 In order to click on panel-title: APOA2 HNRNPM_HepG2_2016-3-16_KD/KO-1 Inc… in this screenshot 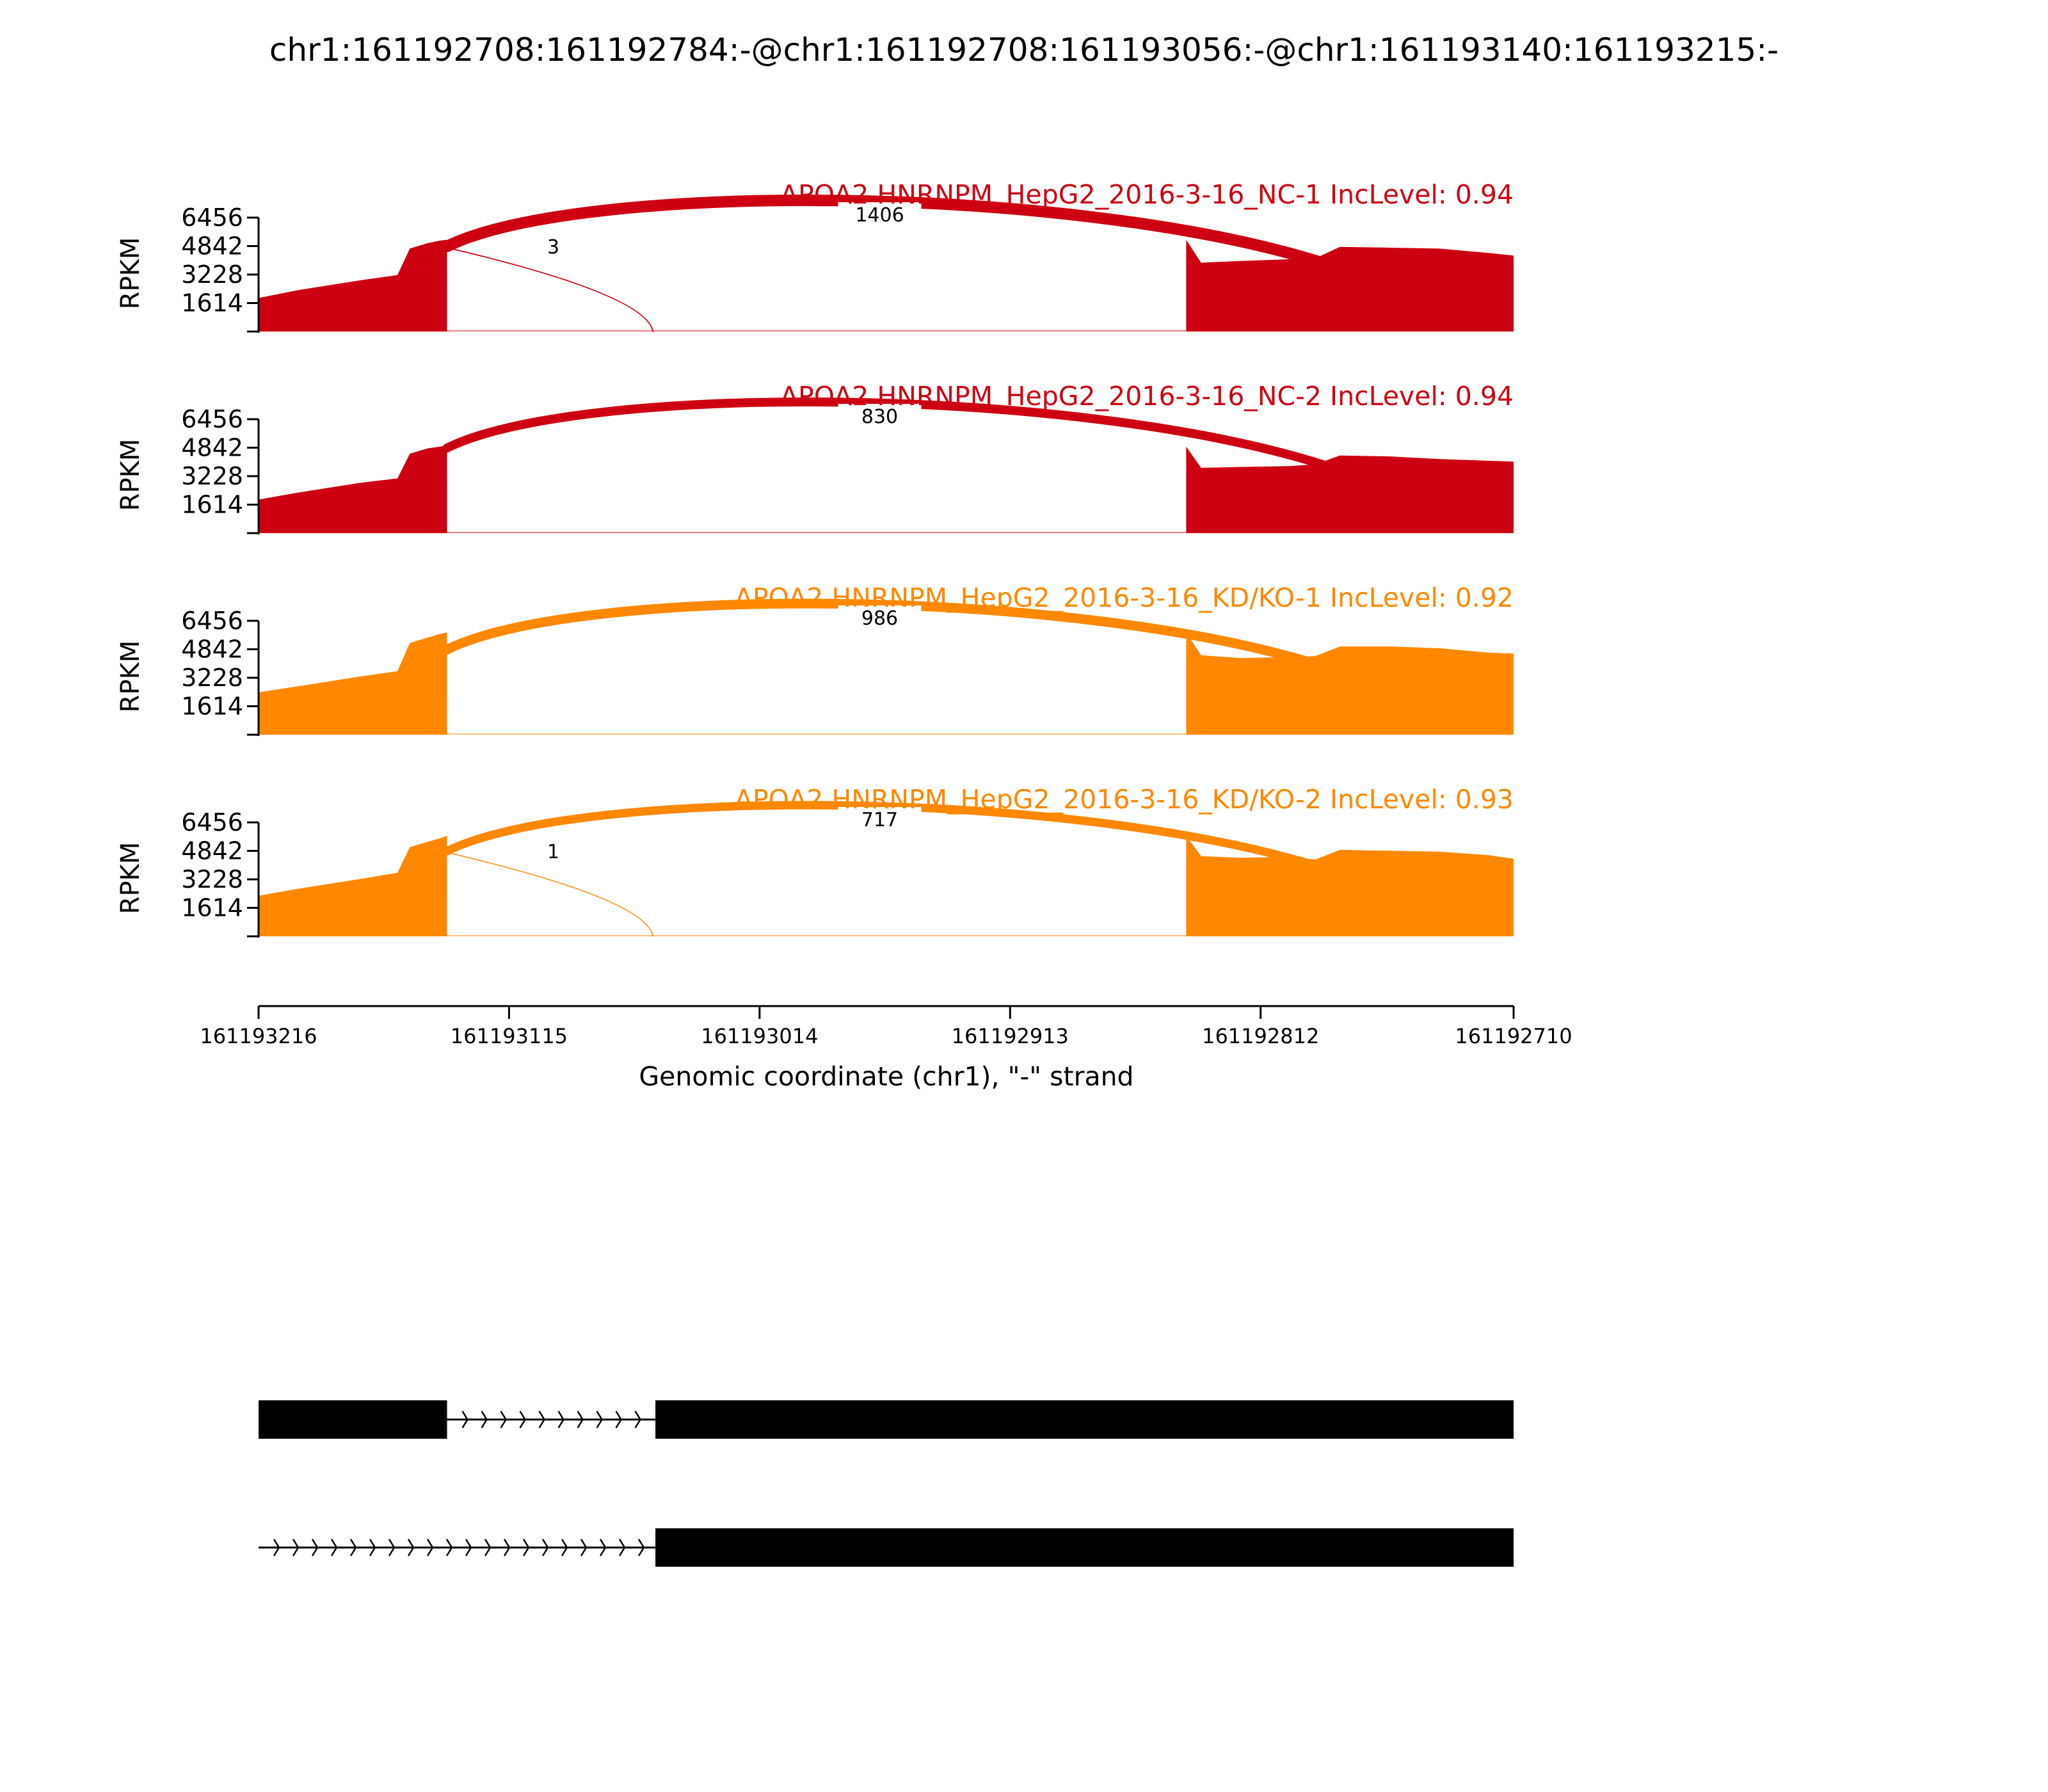, I will do `click(1124, 597)`.